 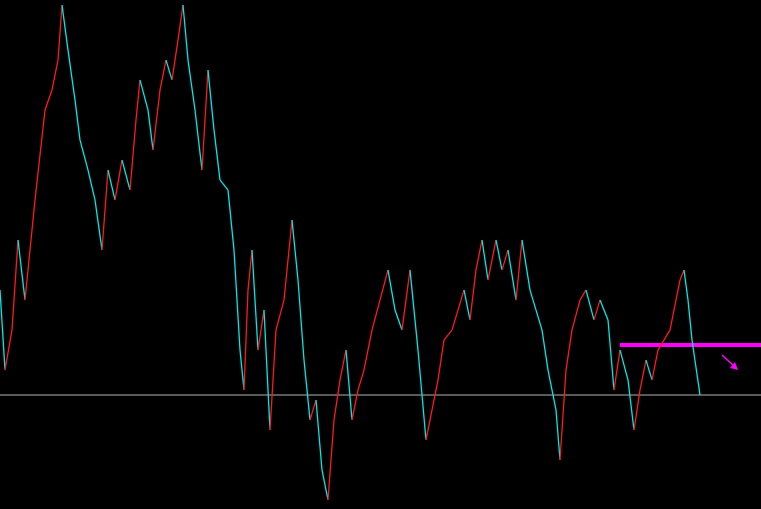 I want to click on trend-arrow, so click(x=729, y=362).